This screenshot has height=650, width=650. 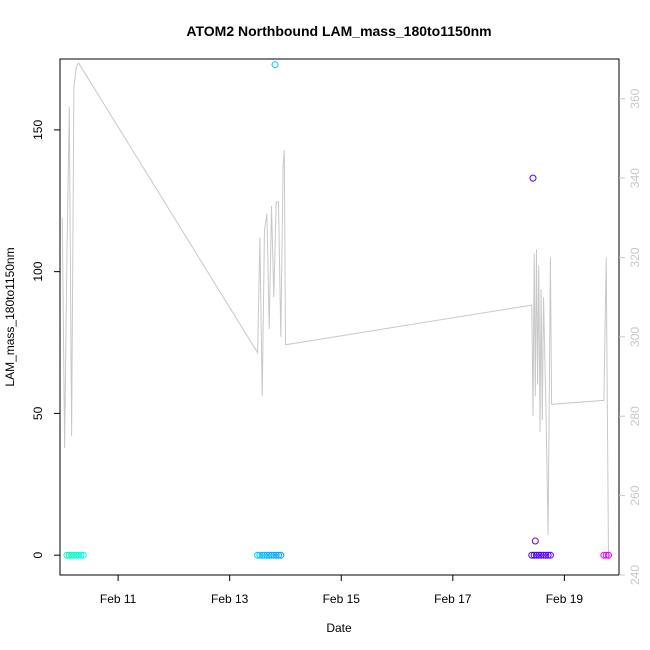 What do you see at coordinates (339, 628) in the screenshot?
I see `x-axis-label: Date` at bounding box center [339, 628].